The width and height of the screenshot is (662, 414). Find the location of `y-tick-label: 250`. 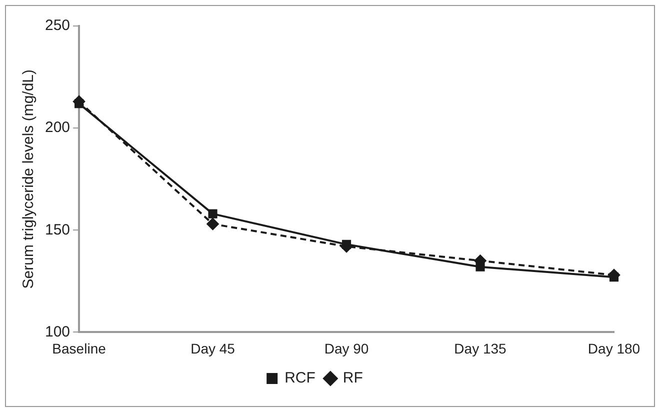

y-tick-label: 250 is located at coordinates (57, 25).